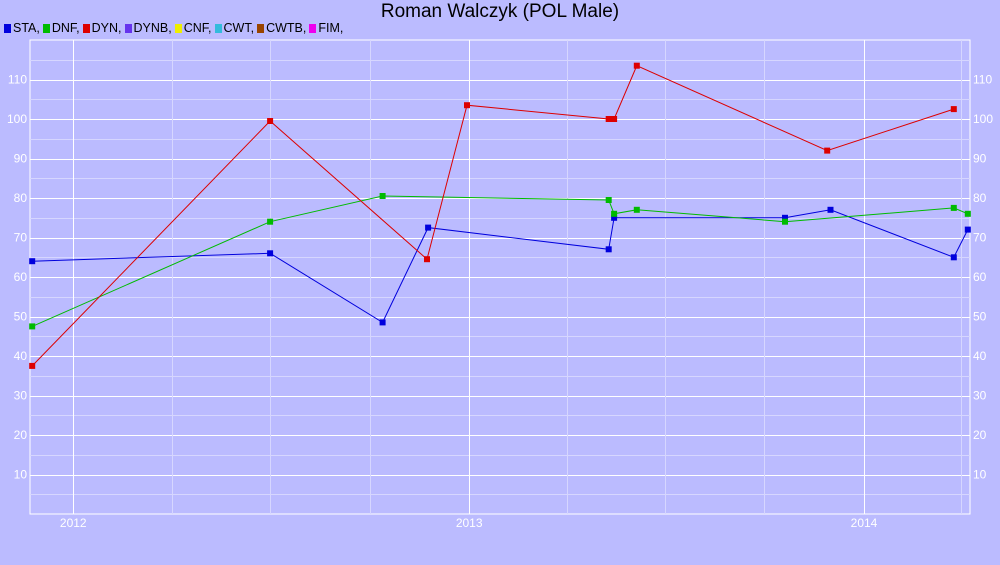 The width and height of the screenshot is (1000, 565). What do you see at coordinates (469, 523) in the screenshot?
I see `x-tick-label: 2013` at bounding box center [469, 523].